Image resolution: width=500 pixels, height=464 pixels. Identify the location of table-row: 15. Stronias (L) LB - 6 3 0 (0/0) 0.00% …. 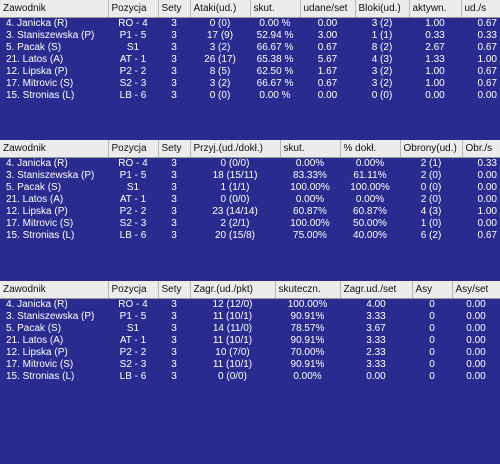
(250, 377).